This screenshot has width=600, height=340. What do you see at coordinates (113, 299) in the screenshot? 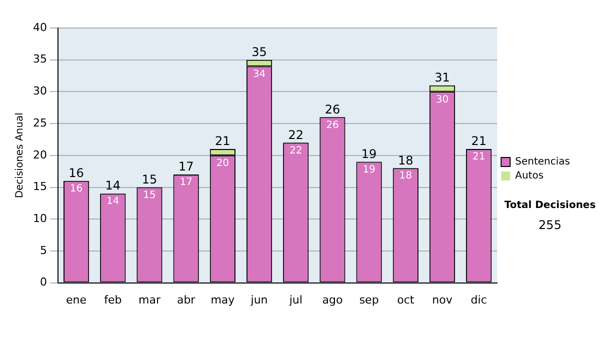
I see `x-tick-label: feb` at bounding box center [113, 299].